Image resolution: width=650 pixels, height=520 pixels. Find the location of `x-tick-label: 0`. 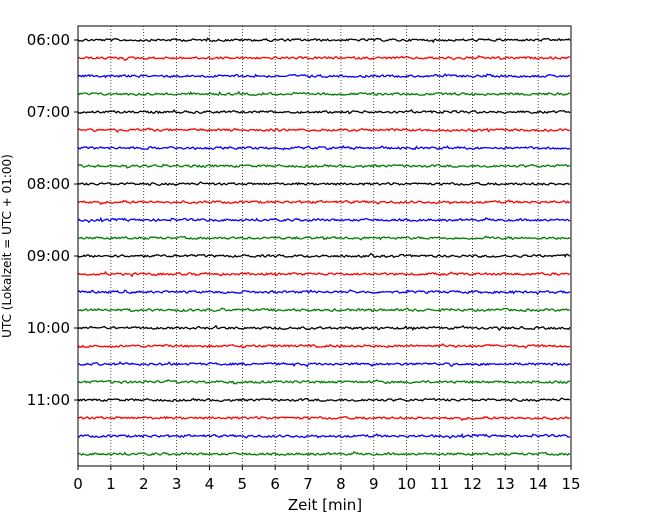

x-tick-label: 0 is located at coordinates (78, 484).